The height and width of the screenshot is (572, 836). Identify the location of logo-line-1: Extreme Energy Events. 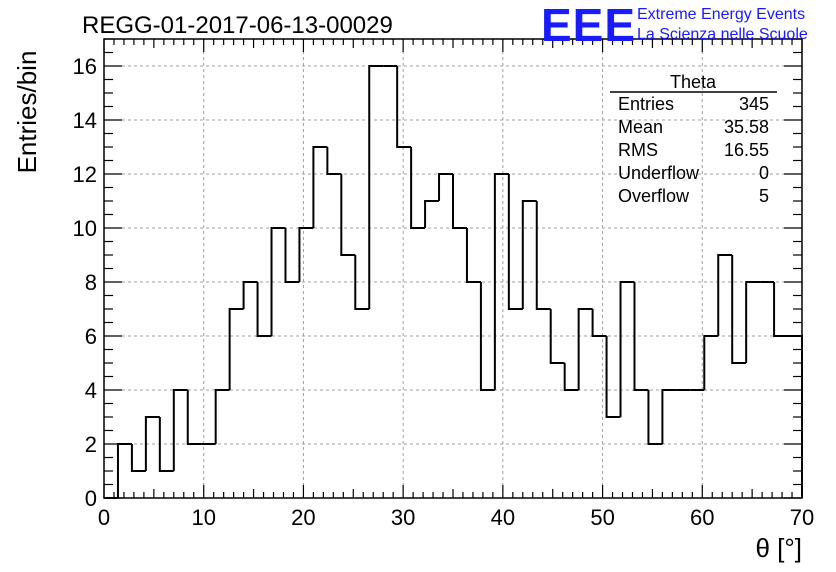
(721, 14).